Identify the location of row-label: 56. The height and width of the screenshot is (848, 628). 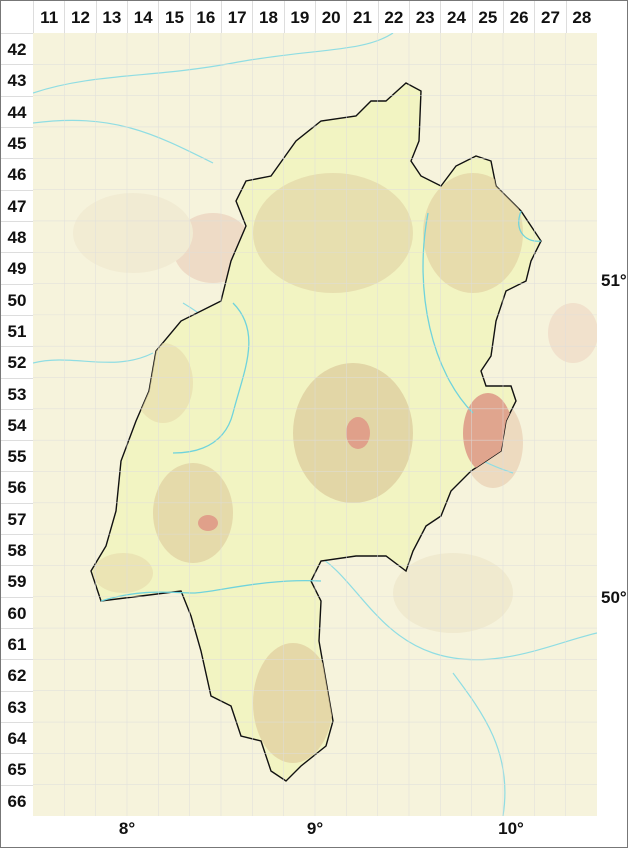
(17, 486).